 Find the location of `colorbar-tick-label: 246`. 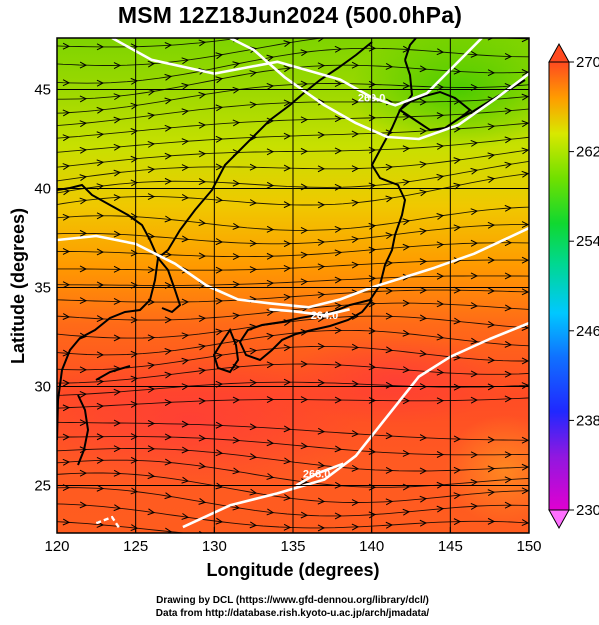

colorbar-tick-label: 246 is located at coordinates (587, 331).